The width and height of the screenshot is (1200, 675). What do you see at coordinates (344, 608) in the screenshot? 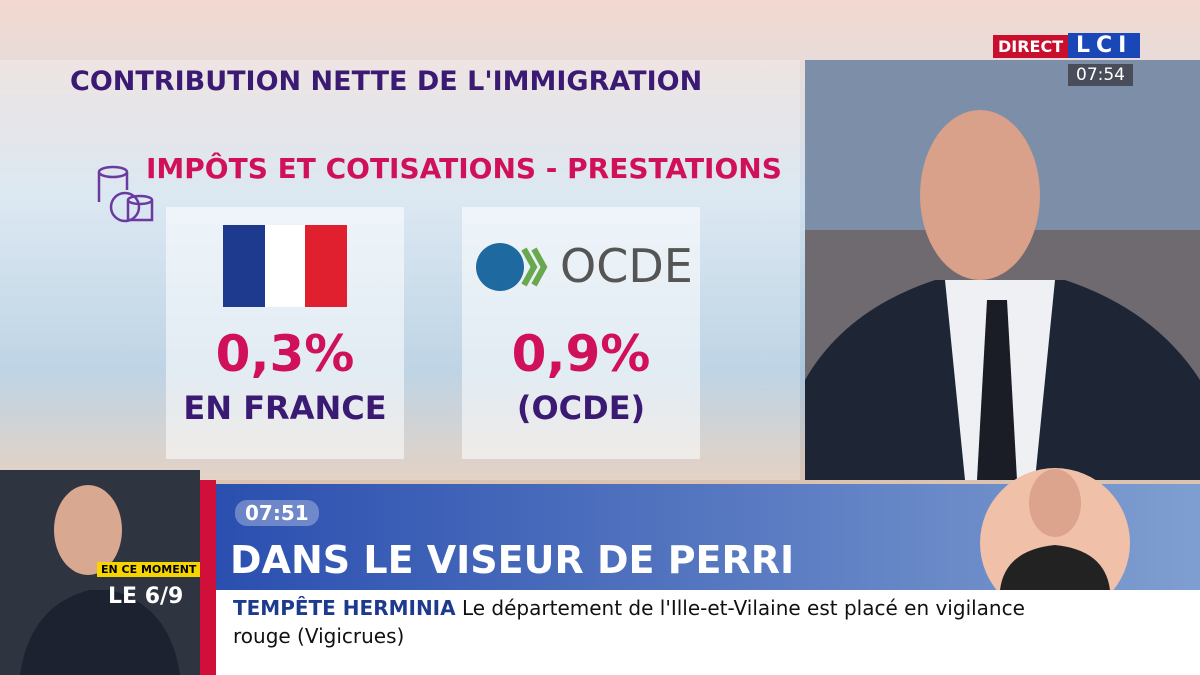
I see `ticker-headline: TEMPÊTE HERMINIA` at bounding box center [344, 608].